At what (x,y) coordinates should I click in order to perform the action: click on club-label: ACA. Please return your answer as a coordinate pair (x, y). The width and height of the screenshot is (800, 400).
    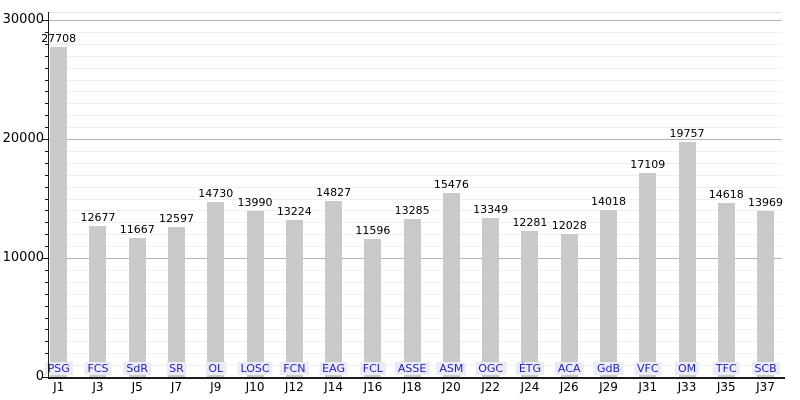
    Looking at the image, I should click on (569, 368).